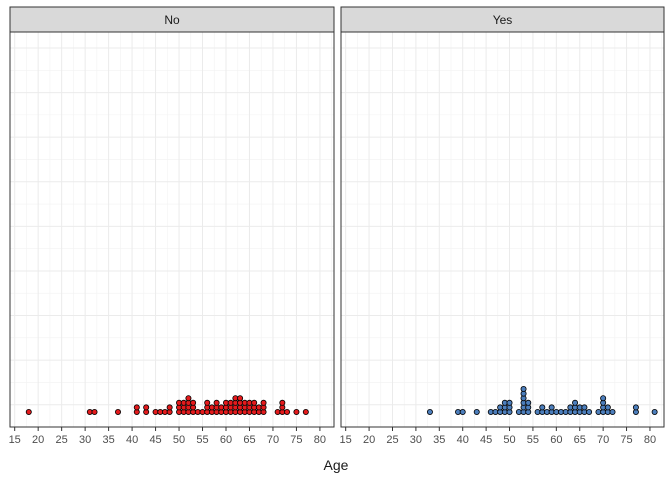  What do you see at coordinates (336, 465) in the screenshot?
I see `x-axis-title: Age` at bounding box center [336, 465].